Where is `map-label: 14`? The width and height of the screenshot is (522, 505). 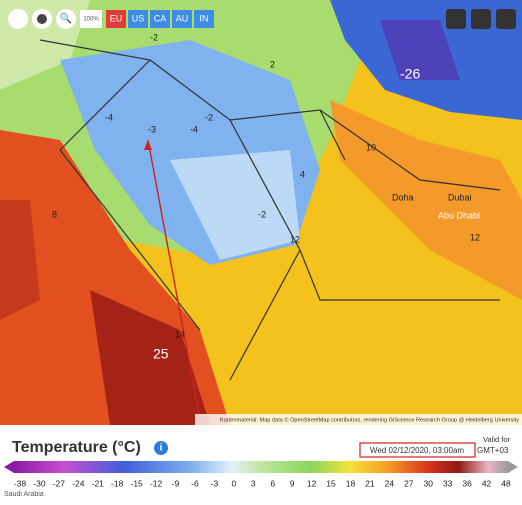
map-label: 14 is located at coordinates (180, 334).